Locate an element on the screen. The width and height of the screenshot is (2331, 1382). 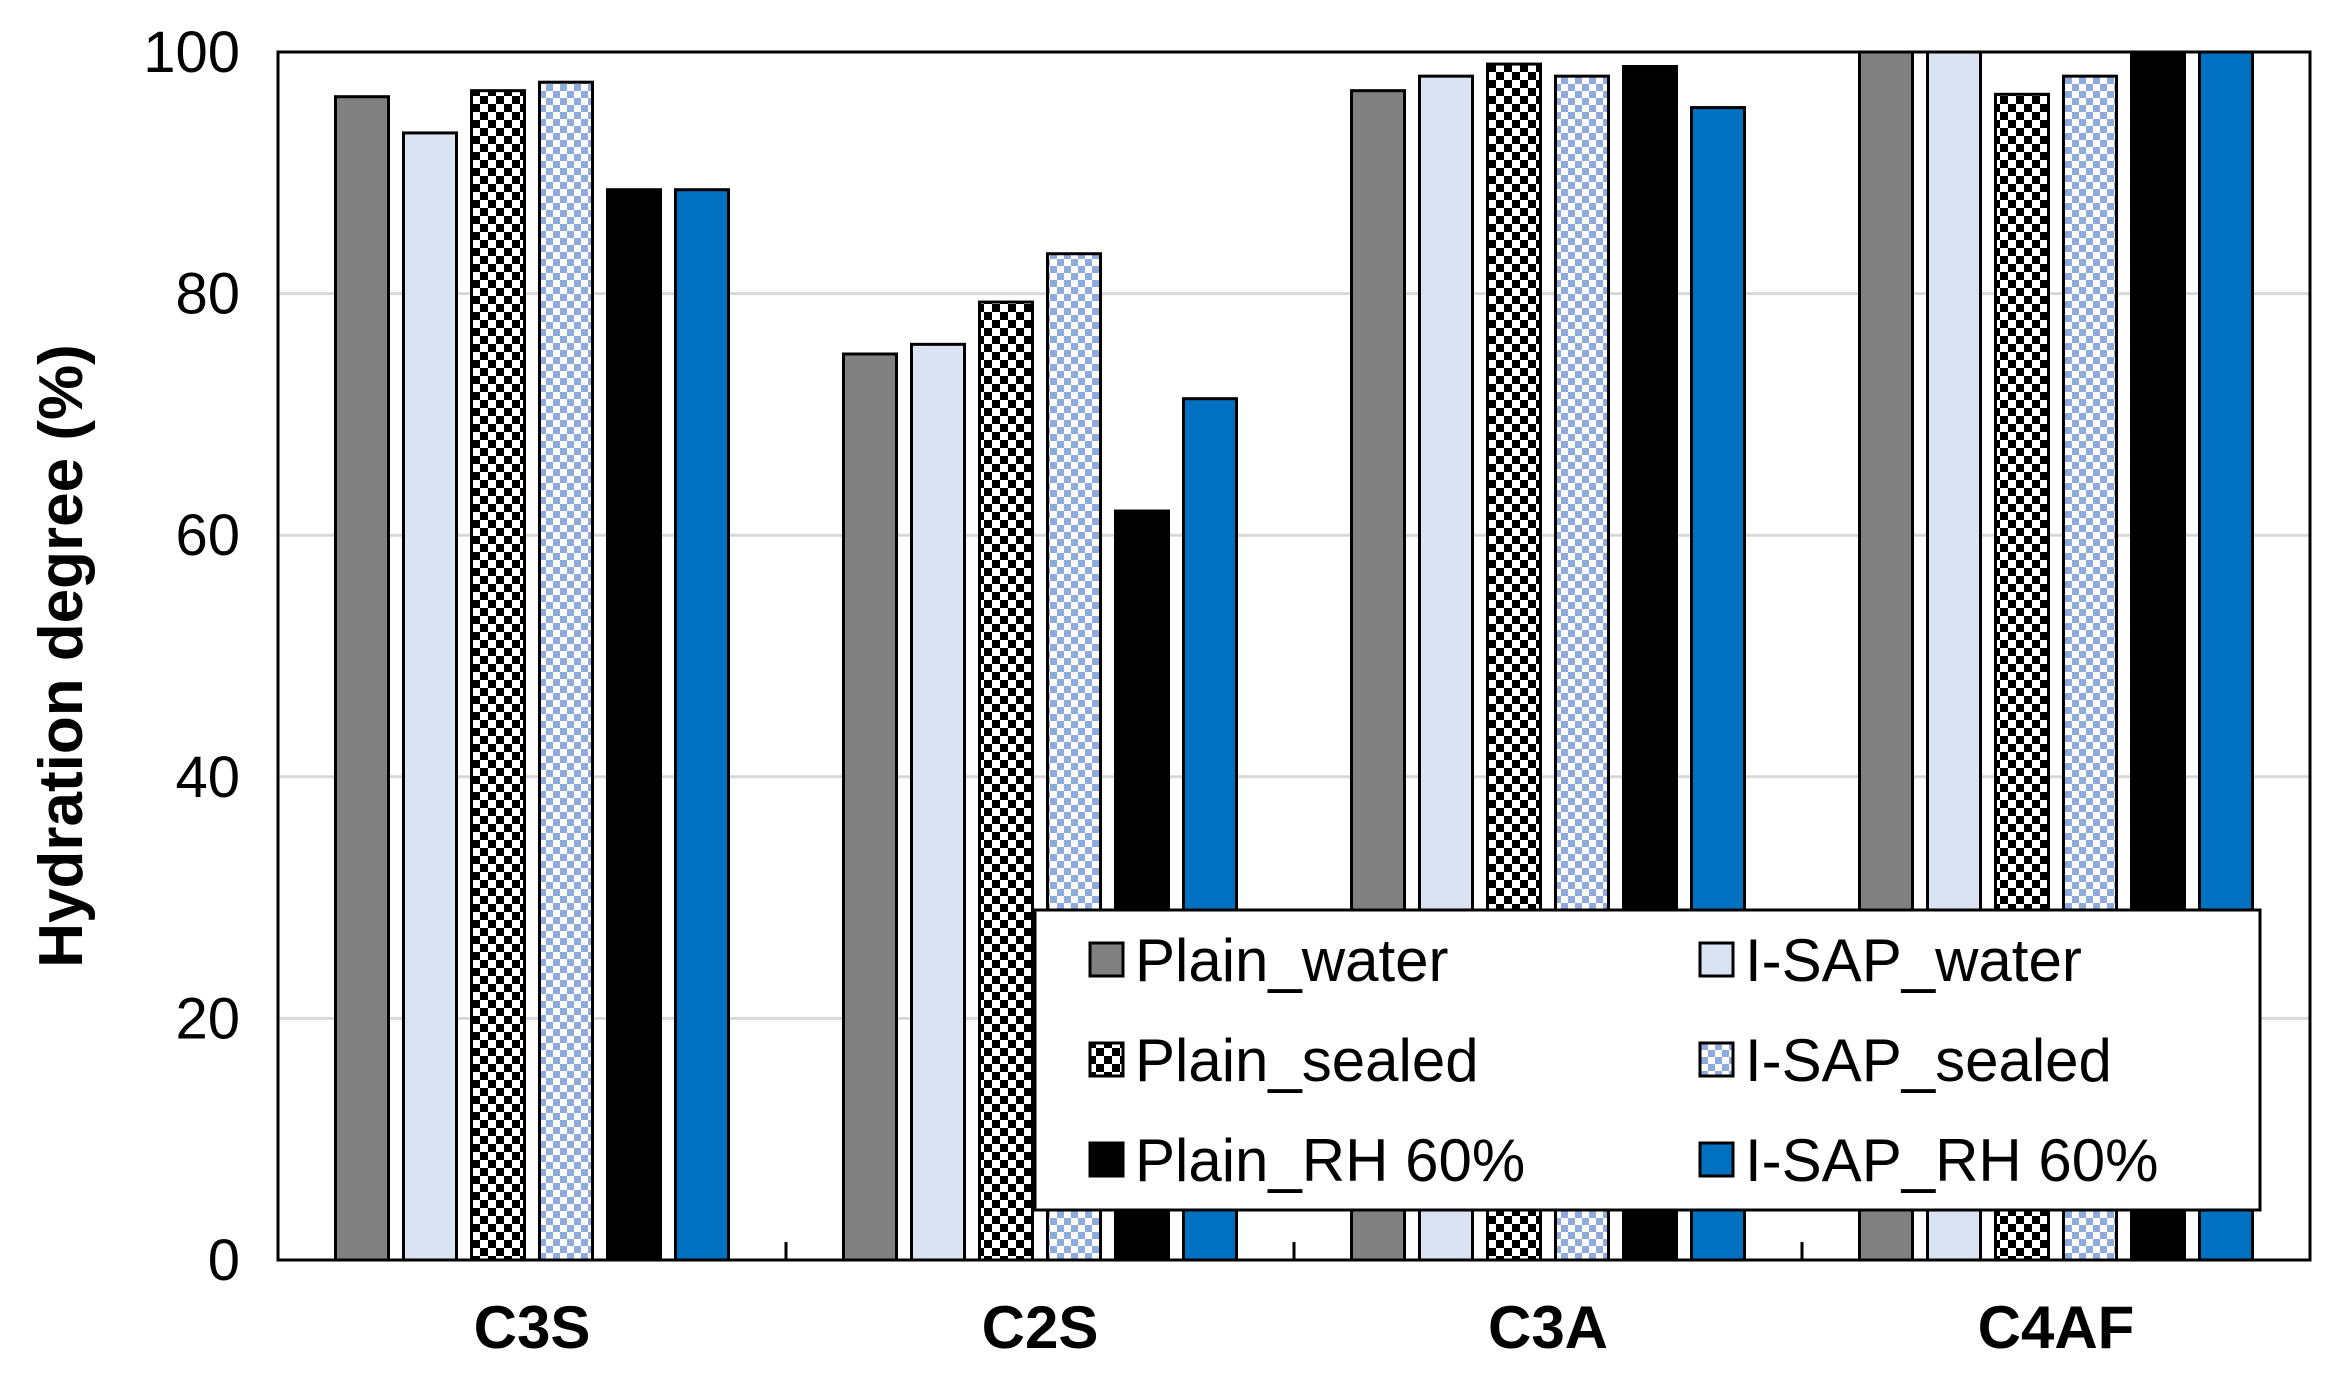
y-tick-label-80: 80 is located at coordinates (207, 294).